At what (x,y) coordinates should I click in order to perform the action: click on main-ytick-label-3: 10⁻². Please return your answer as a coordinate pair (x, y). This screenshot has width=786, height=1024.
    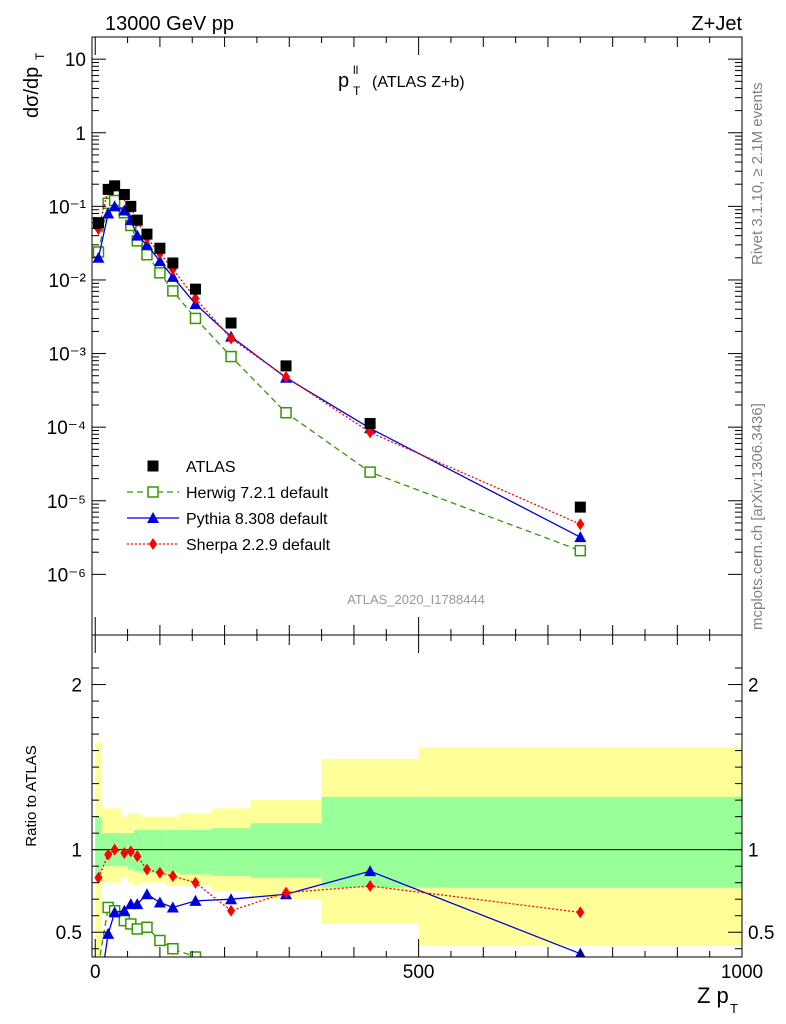
    Looking at the image, I should click on (68, 281).